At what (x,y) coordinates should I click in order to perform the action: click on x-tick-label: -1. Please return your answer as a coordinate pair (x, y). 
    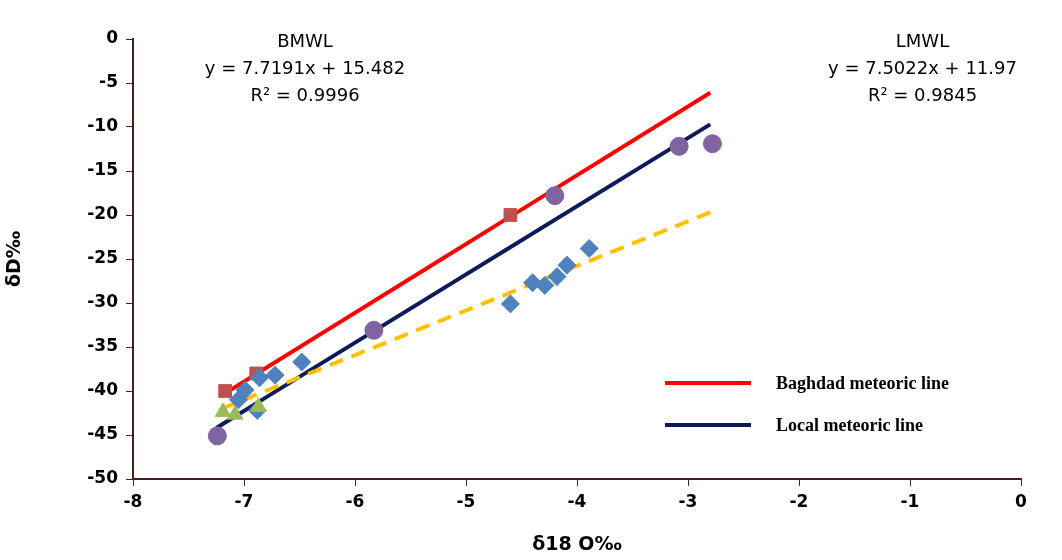
    Looking at the image, I should click on (910, 500).